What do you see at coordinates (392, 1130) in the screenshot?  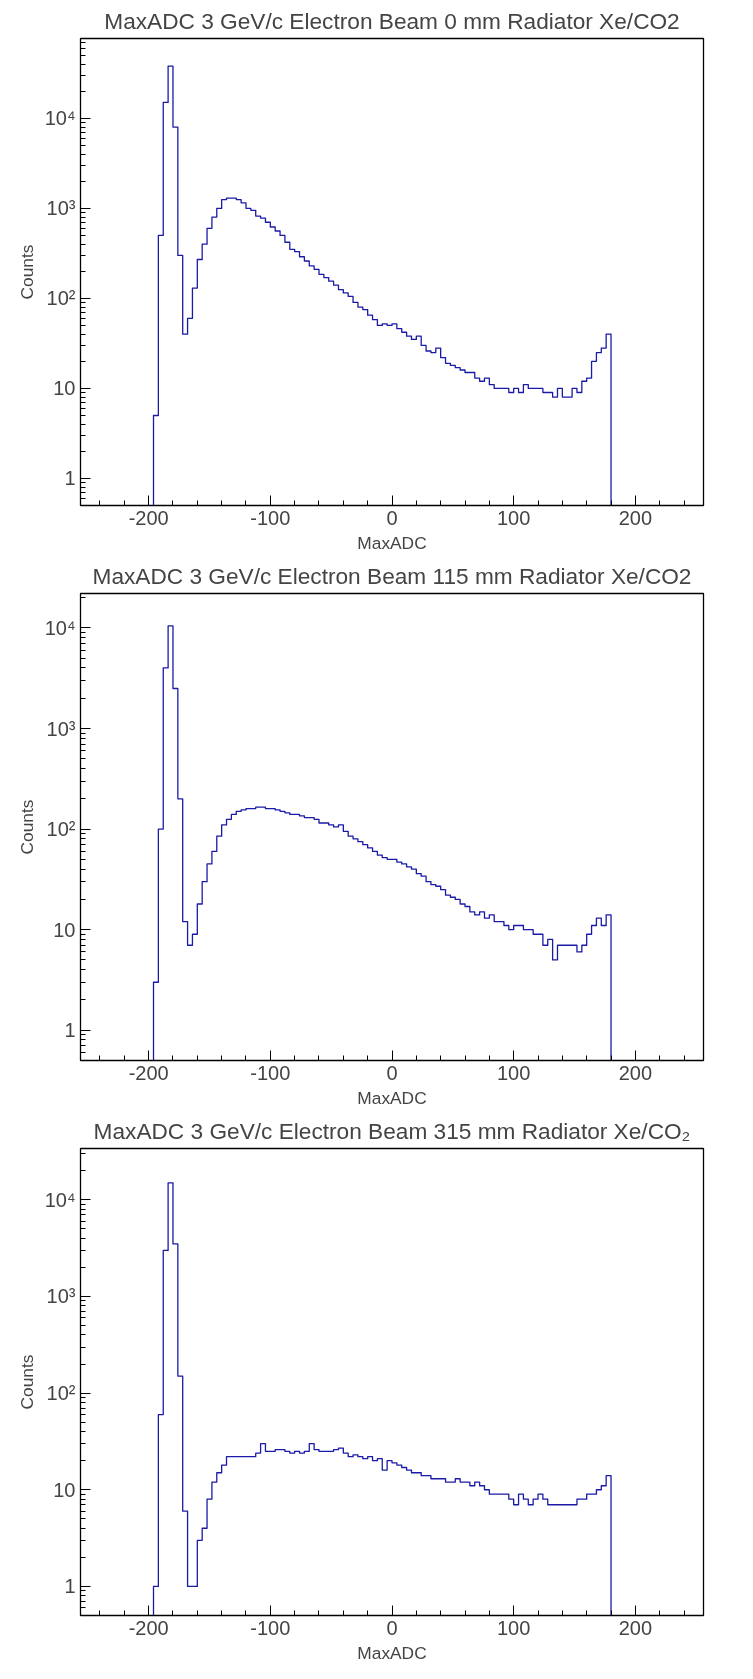 I see `chart-title: MaxADC 3 GeV/c Electron Beam 315 mm Radiator Xe/CO₂` at bounding box center [392, 1130].